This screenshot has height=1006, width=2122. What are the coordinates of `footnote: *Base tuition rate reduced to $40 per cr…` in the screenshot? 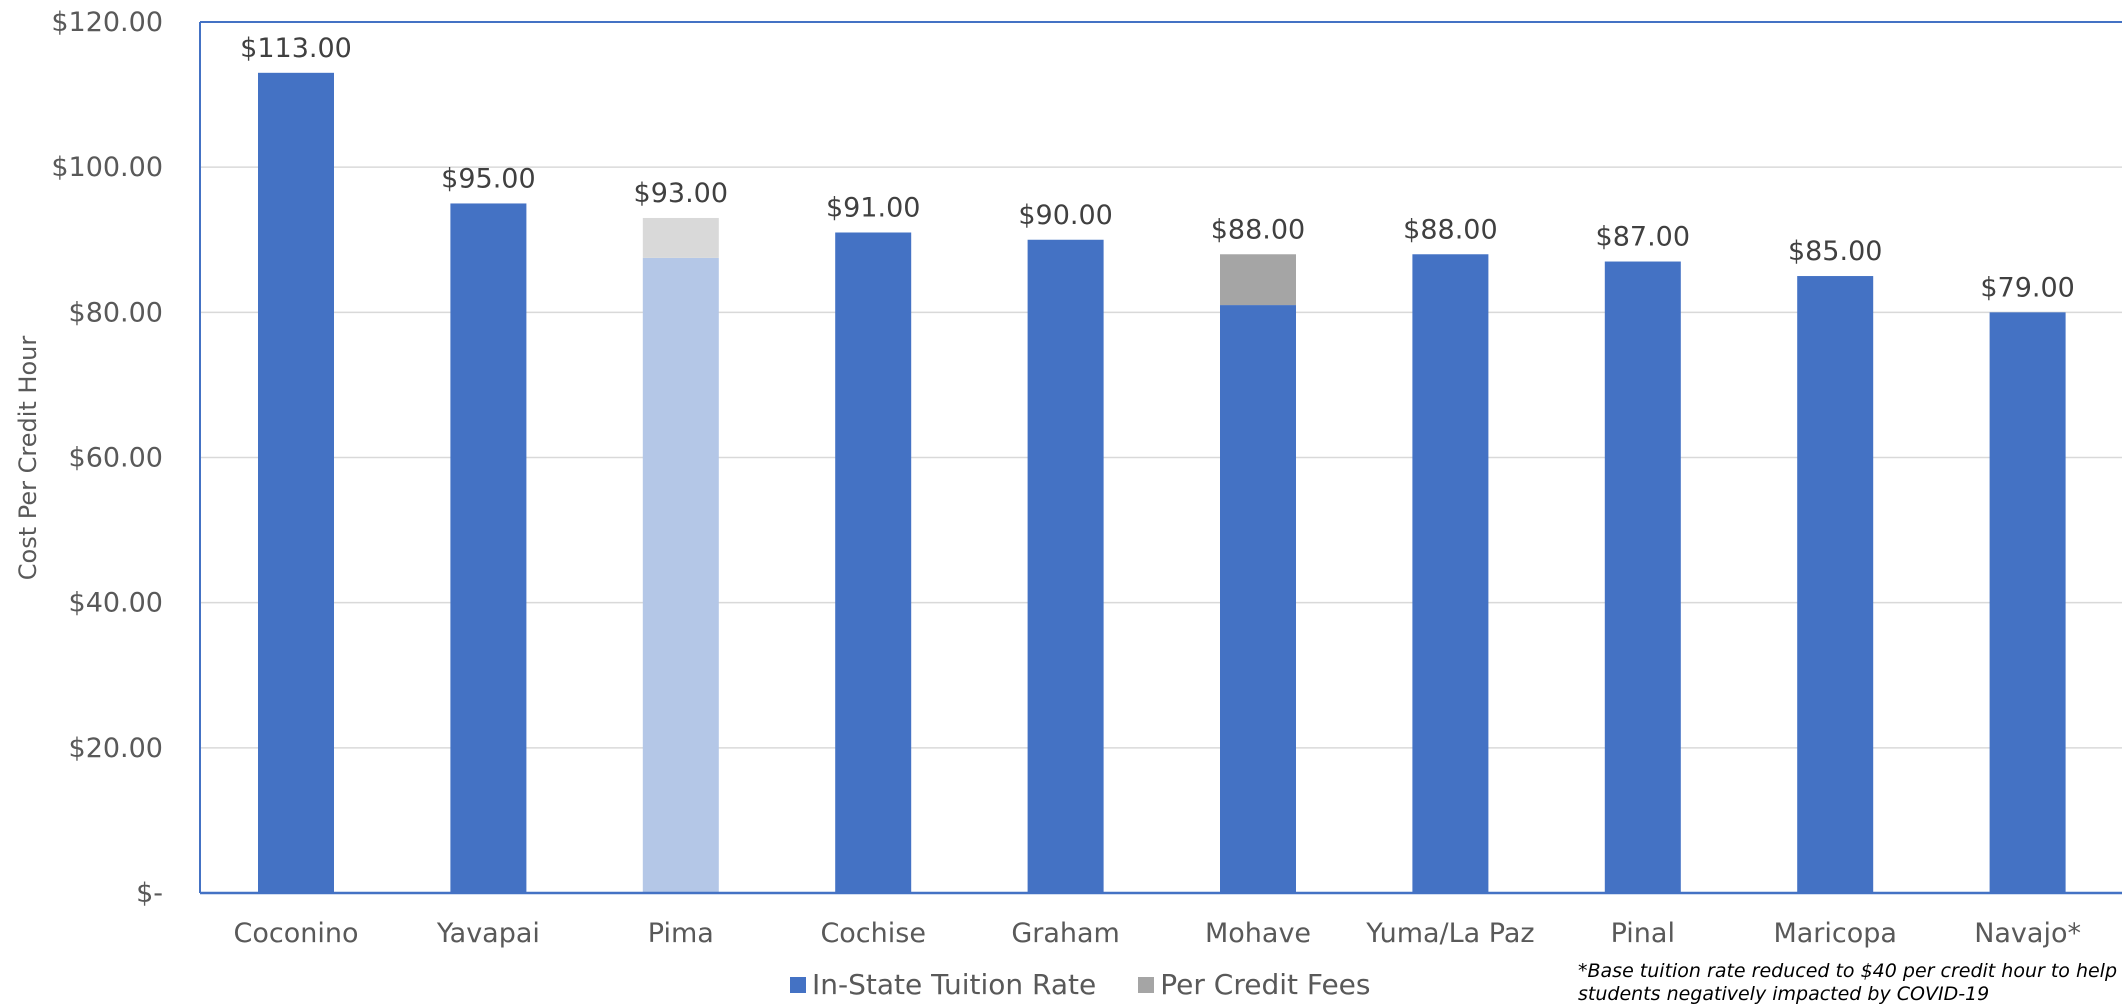 It's located at (1848, 982).